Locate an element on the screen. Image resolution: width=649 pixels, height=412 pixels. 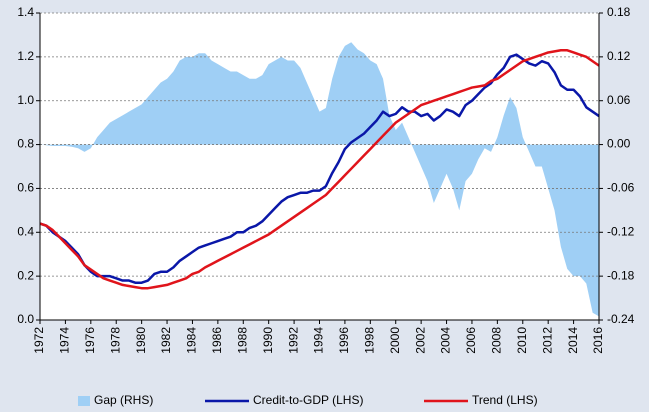
legend-label: Trend (LHS) is located at coordinates (505, 400).